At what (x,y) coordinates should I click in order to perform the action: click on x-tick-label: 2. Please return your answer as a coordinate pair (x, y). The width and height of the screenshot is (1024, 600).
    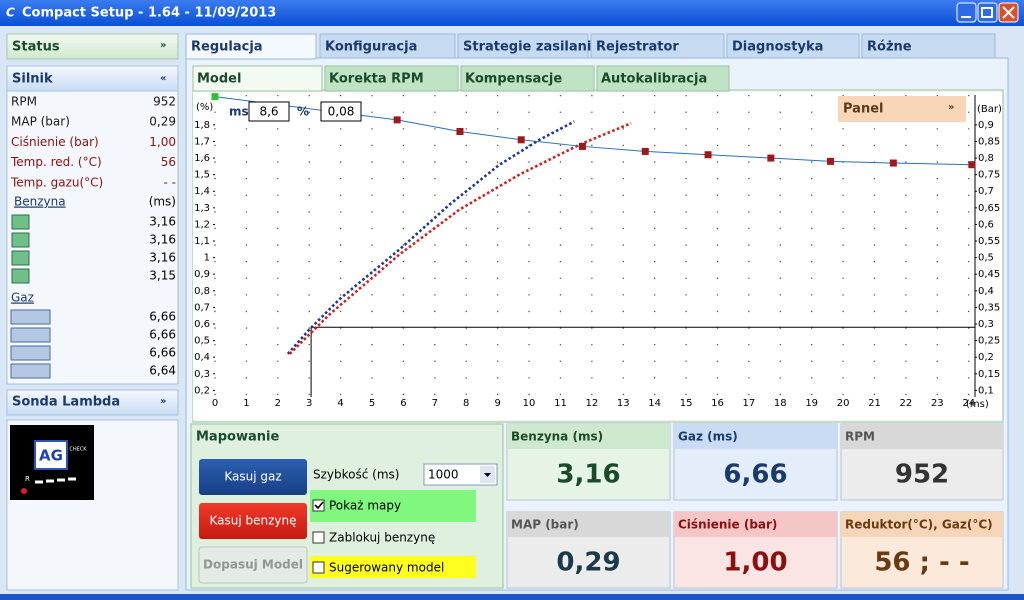
    Looking at the image, I should click on (278, 403).